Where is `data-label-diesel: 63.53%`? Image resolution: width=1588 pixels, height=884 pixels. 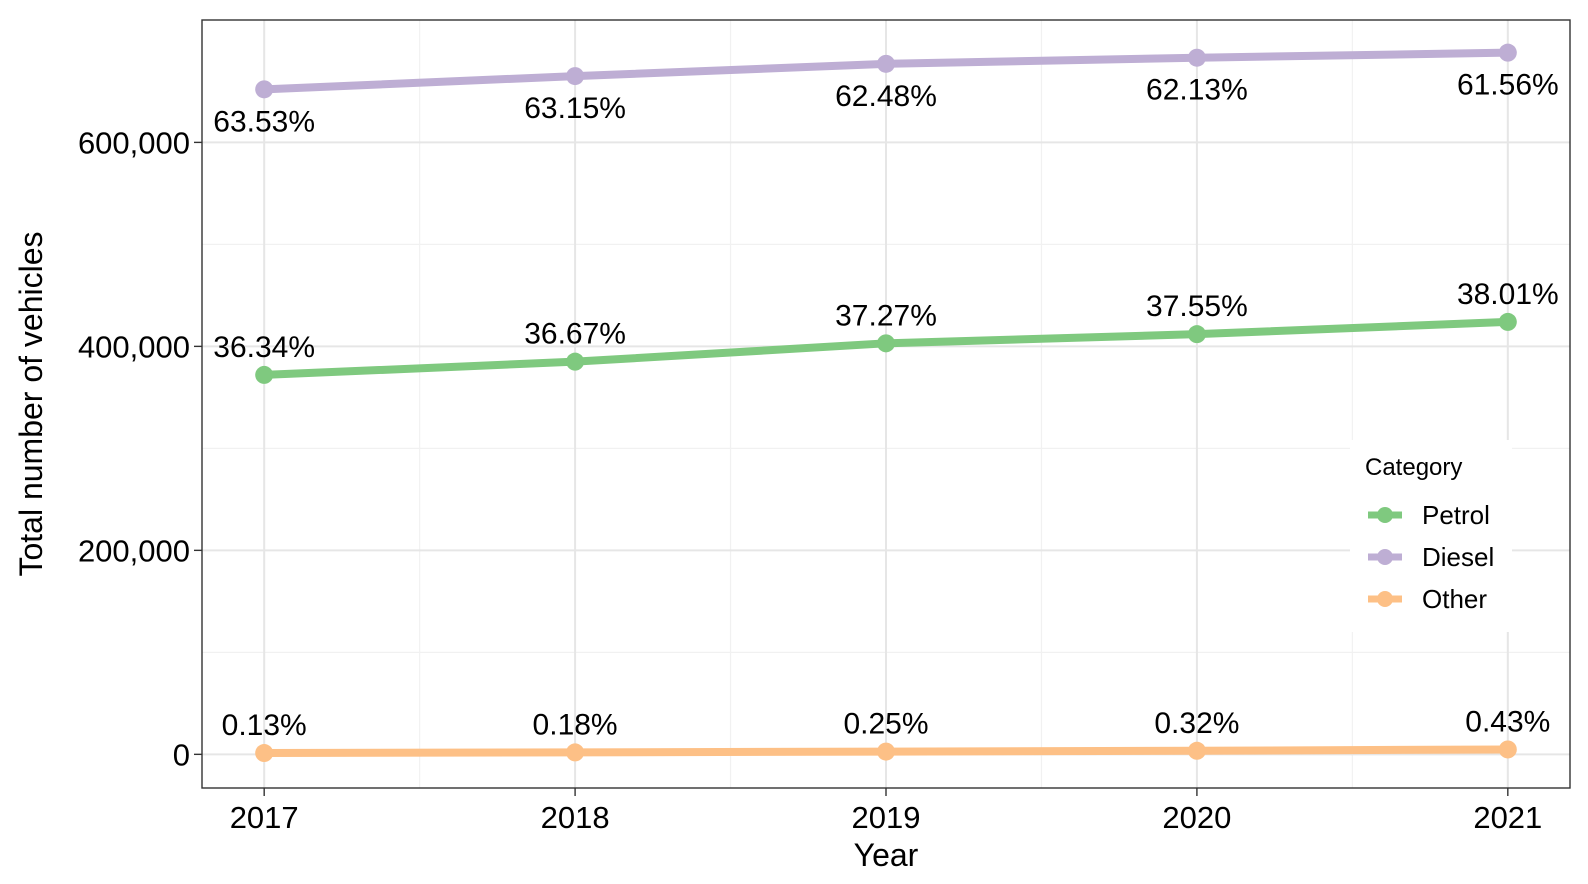
data-label-diesel: 63.53% is located at coordinates (264, 121).